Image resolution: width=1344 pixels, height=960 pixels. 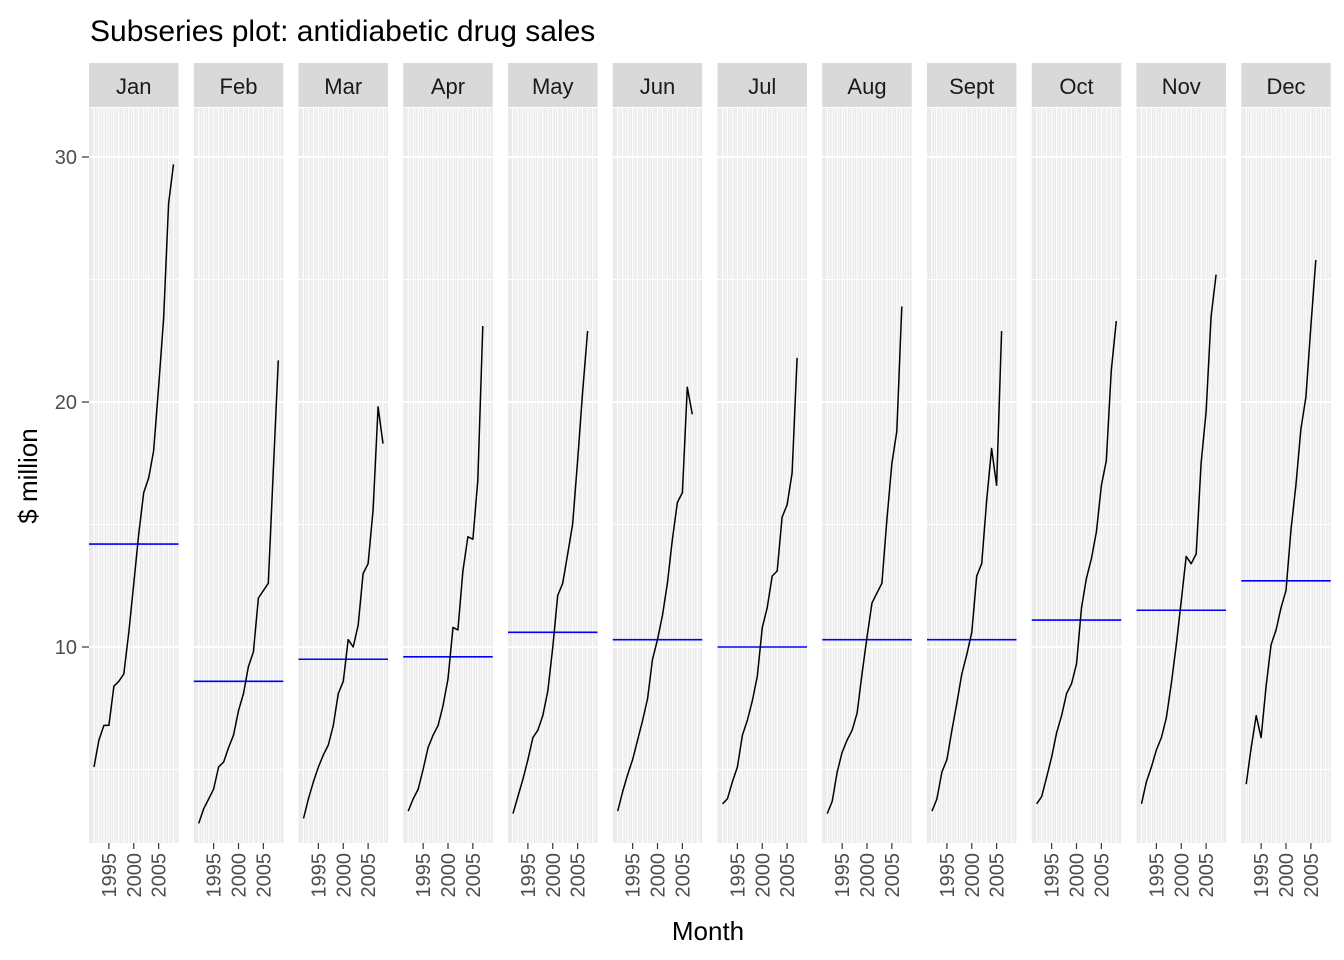 I want to click on strip-label: Feb, so click(x=239, y=86).